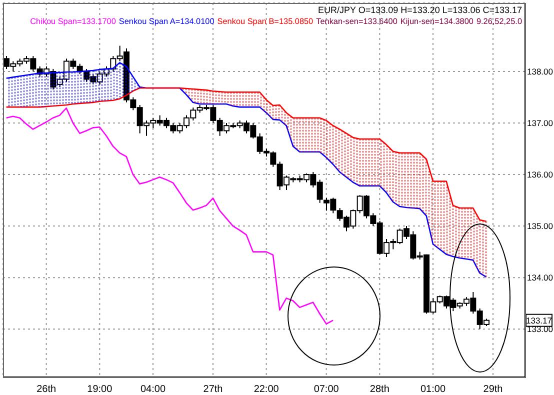  What do you see at coordinates (493, 389) in the screenshot?
I see `x-tick-label: 29th` at bounding box center [493, 389].